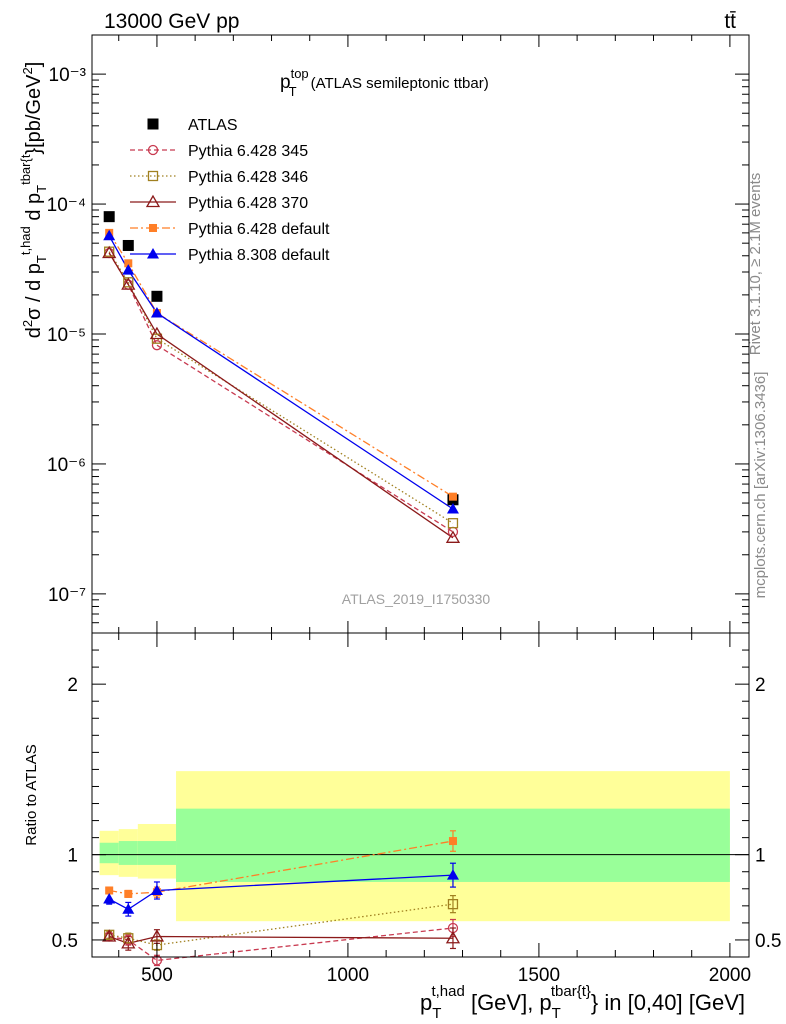 The width and height of the screenshot is (786, 1024). What do you see at coordinates (66, 205) in the screenshot?
I see `main-ytick-label: 10⁻⁴` at bounding box center [66, 205].